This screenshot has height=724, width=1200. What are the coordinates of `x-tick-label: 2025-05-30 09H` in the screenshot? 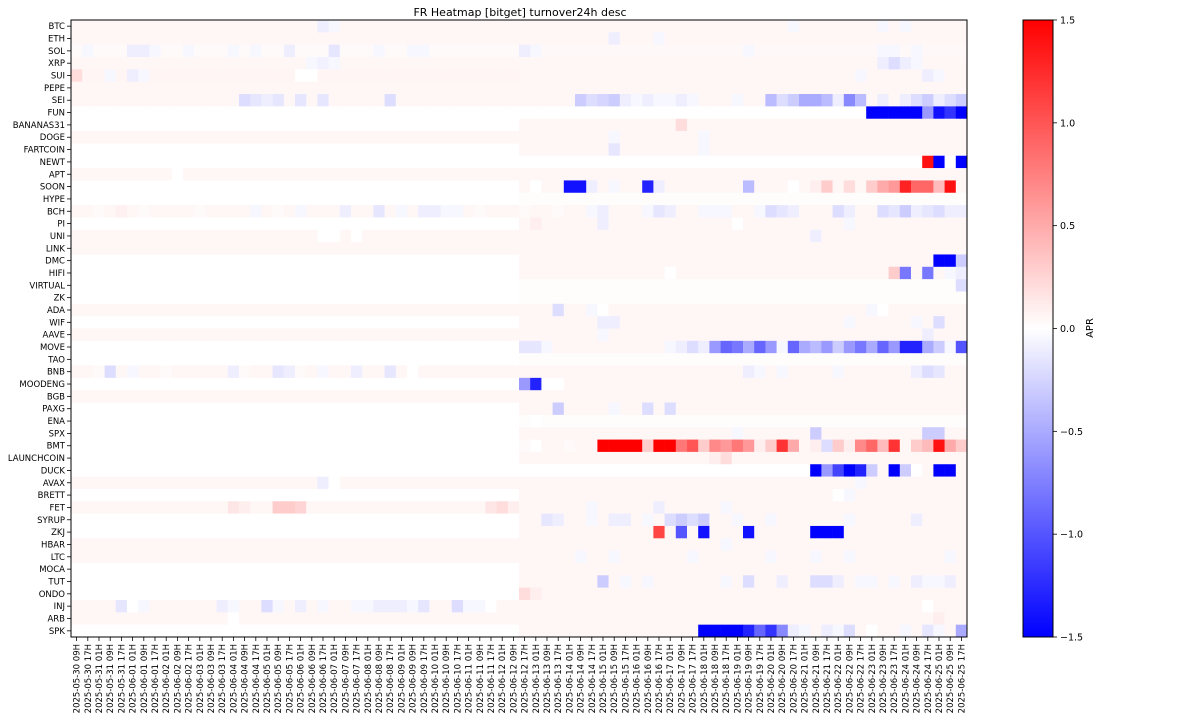 It's located at (78, 678).